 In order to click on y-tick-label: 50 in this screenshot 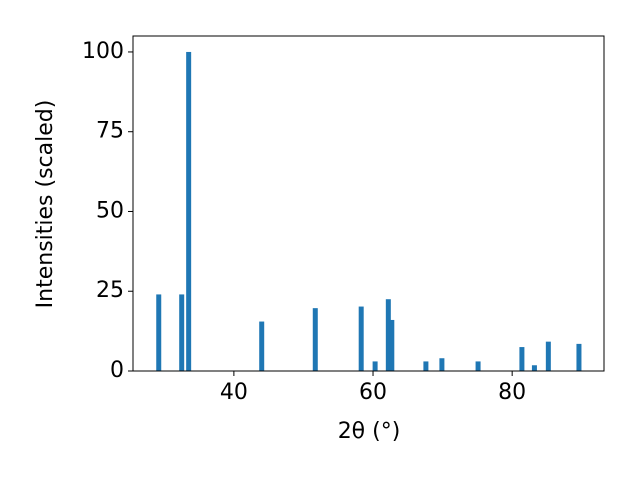, I will do `click(110, 210)`.